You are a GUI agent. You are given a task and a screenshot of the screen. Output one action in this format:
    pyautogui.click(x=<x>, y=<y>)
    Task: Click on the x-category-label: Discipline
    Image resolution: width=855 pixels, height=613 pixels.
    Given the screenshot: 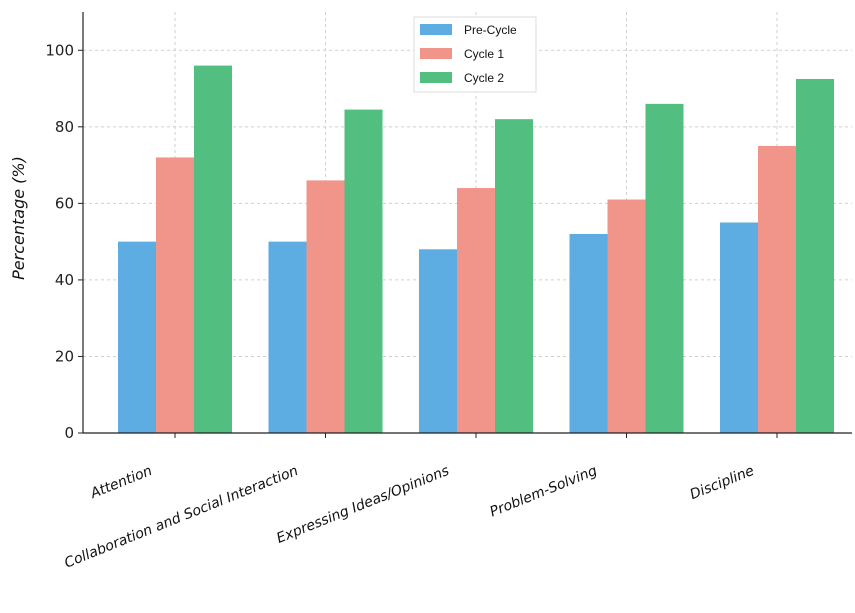 What is the action you would take?
    pyautogui.click(x=722, y=483)
    